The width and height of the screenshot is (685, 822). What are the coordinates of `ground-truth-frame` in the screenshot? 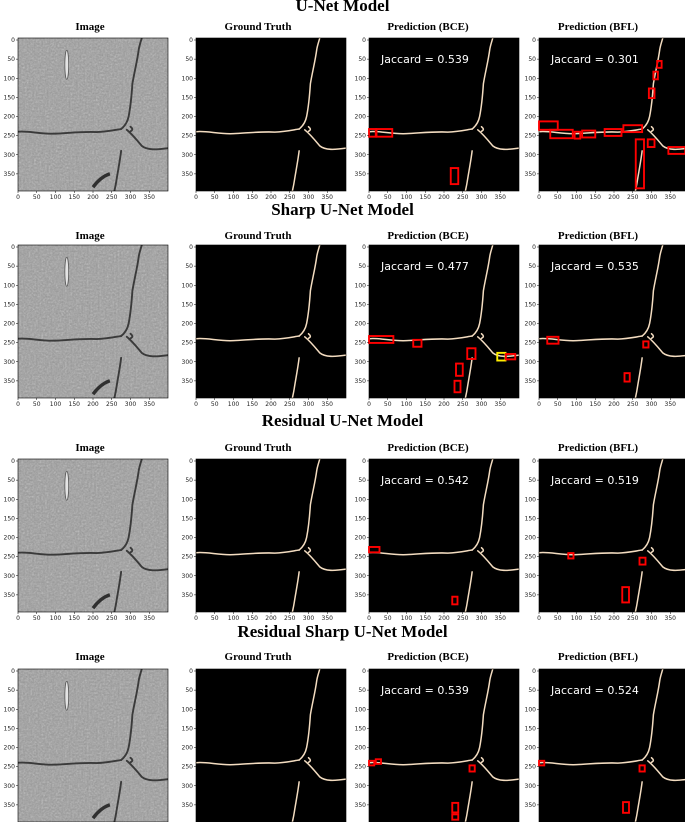 It's located at (271, 745).